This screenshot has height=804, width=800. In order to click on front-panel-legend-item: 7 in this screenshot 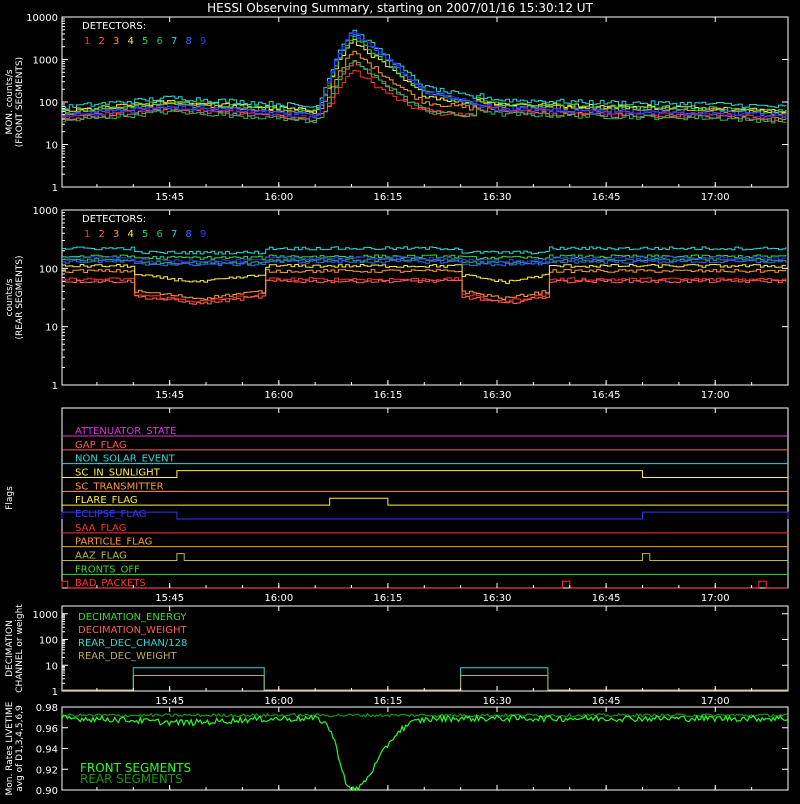, I will do `click(174, 41)`.